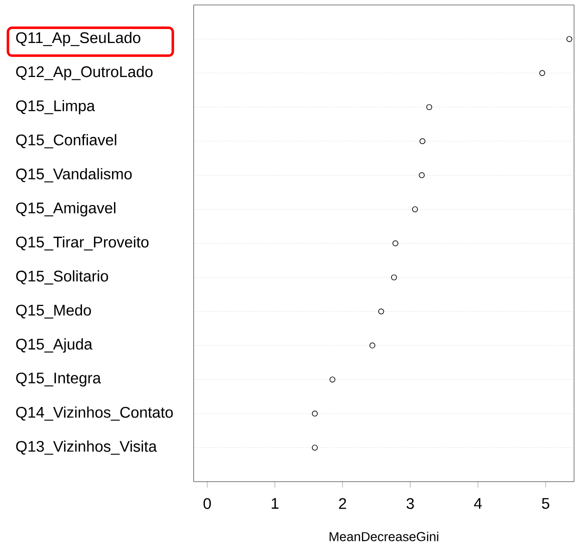 The width and height of the screenshot is (580, 558). Describe the element at coordinates (53, 311) in the screenshot. I see `y-tick-label: Q15_Medo` at that location.